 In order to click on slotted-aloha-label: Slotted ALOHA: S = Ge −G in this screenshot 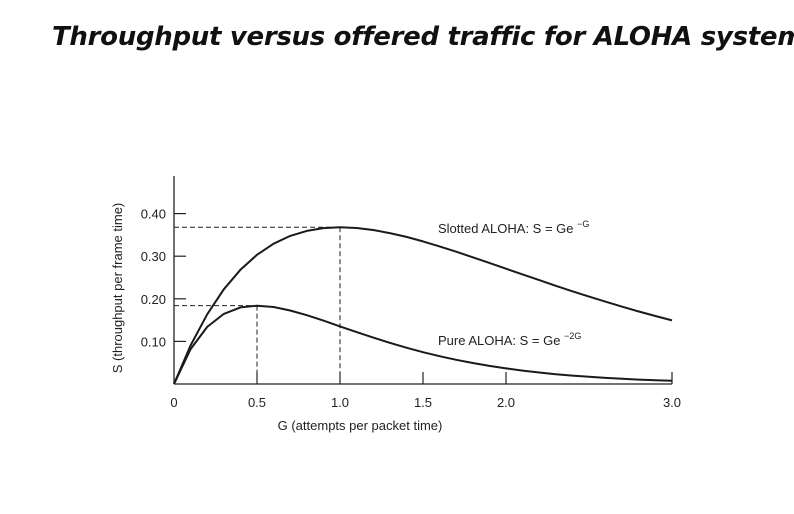, I will do `click(513, 227)`.